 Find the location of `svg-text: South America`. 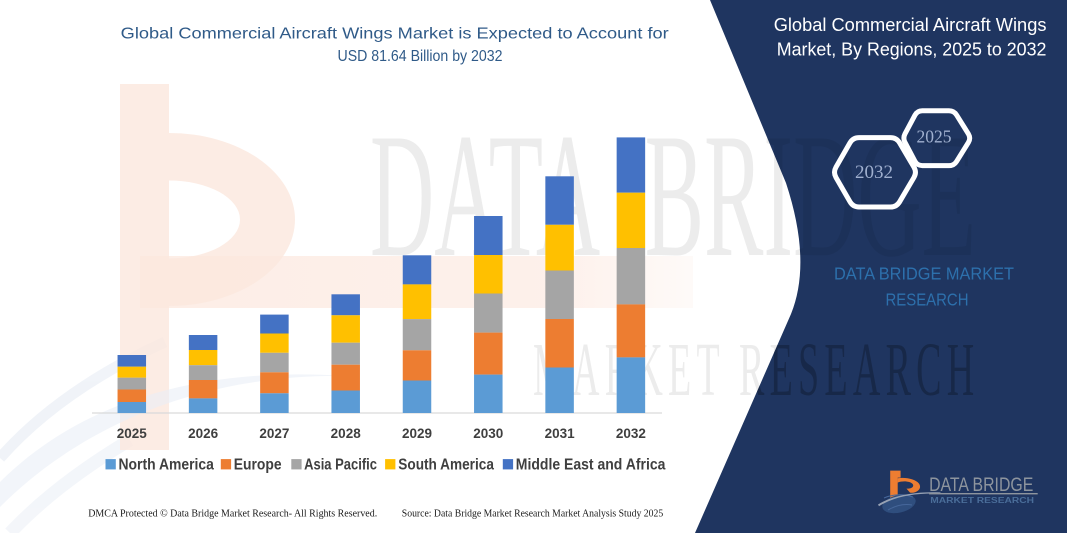

svg-text: South America is located at coordinates (446, 465).